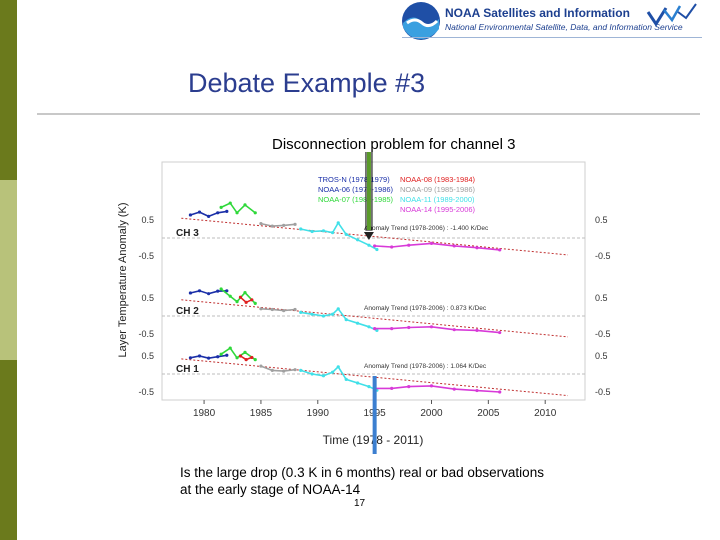  What do you see at coordinates (438, 209) in the screenshot?
I see `legend-item: NOAA-14 (1995-2006)` at bounding box center [438, 209].